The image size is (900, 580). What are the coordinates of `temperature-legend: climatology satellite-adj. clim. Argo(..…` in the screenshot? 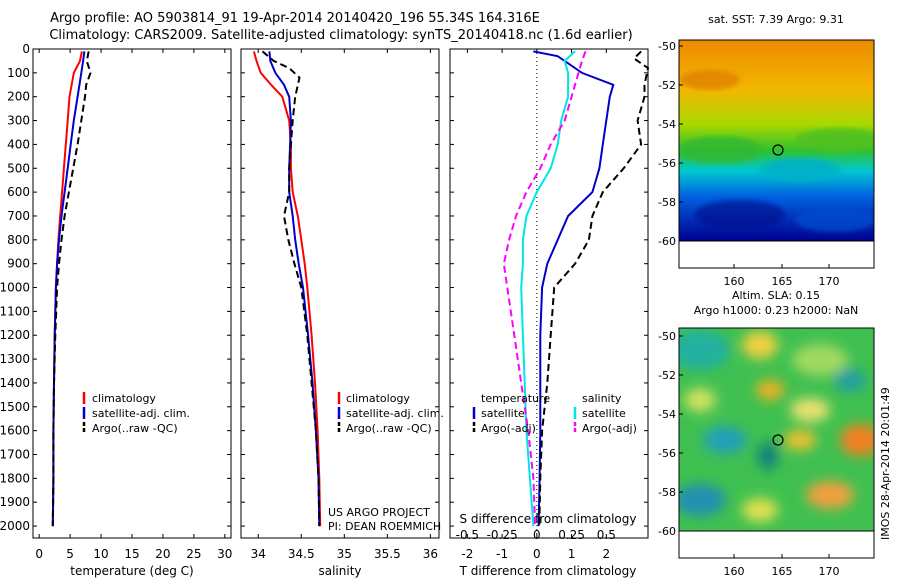 It's located at (136, 413).